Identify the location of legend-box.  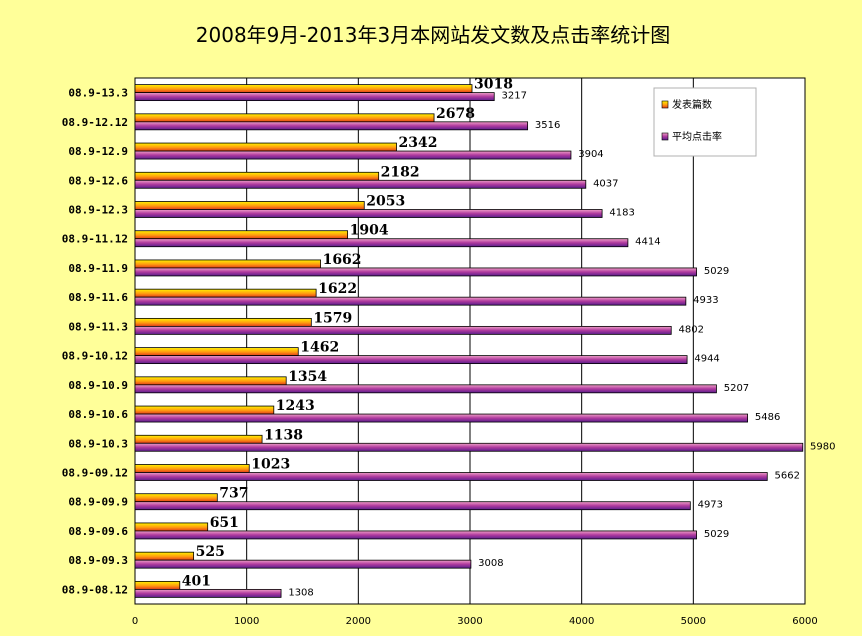
(705, 122).